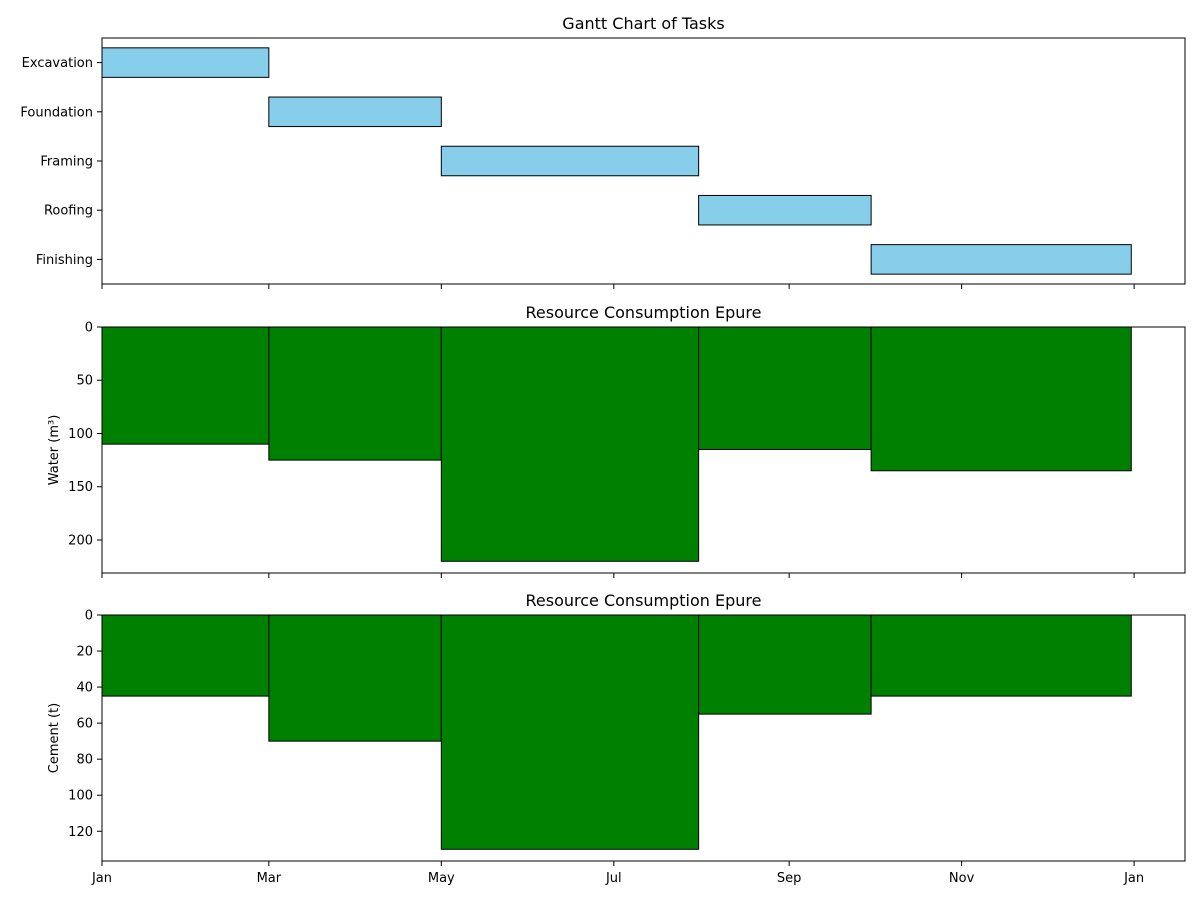 This screenshot has height=900, width=1200. What do you see at coordinates (644, 600) in the screenshot?
I see `panel-3-title: Resource Consumption Epure` at bounding box center [644, 600].